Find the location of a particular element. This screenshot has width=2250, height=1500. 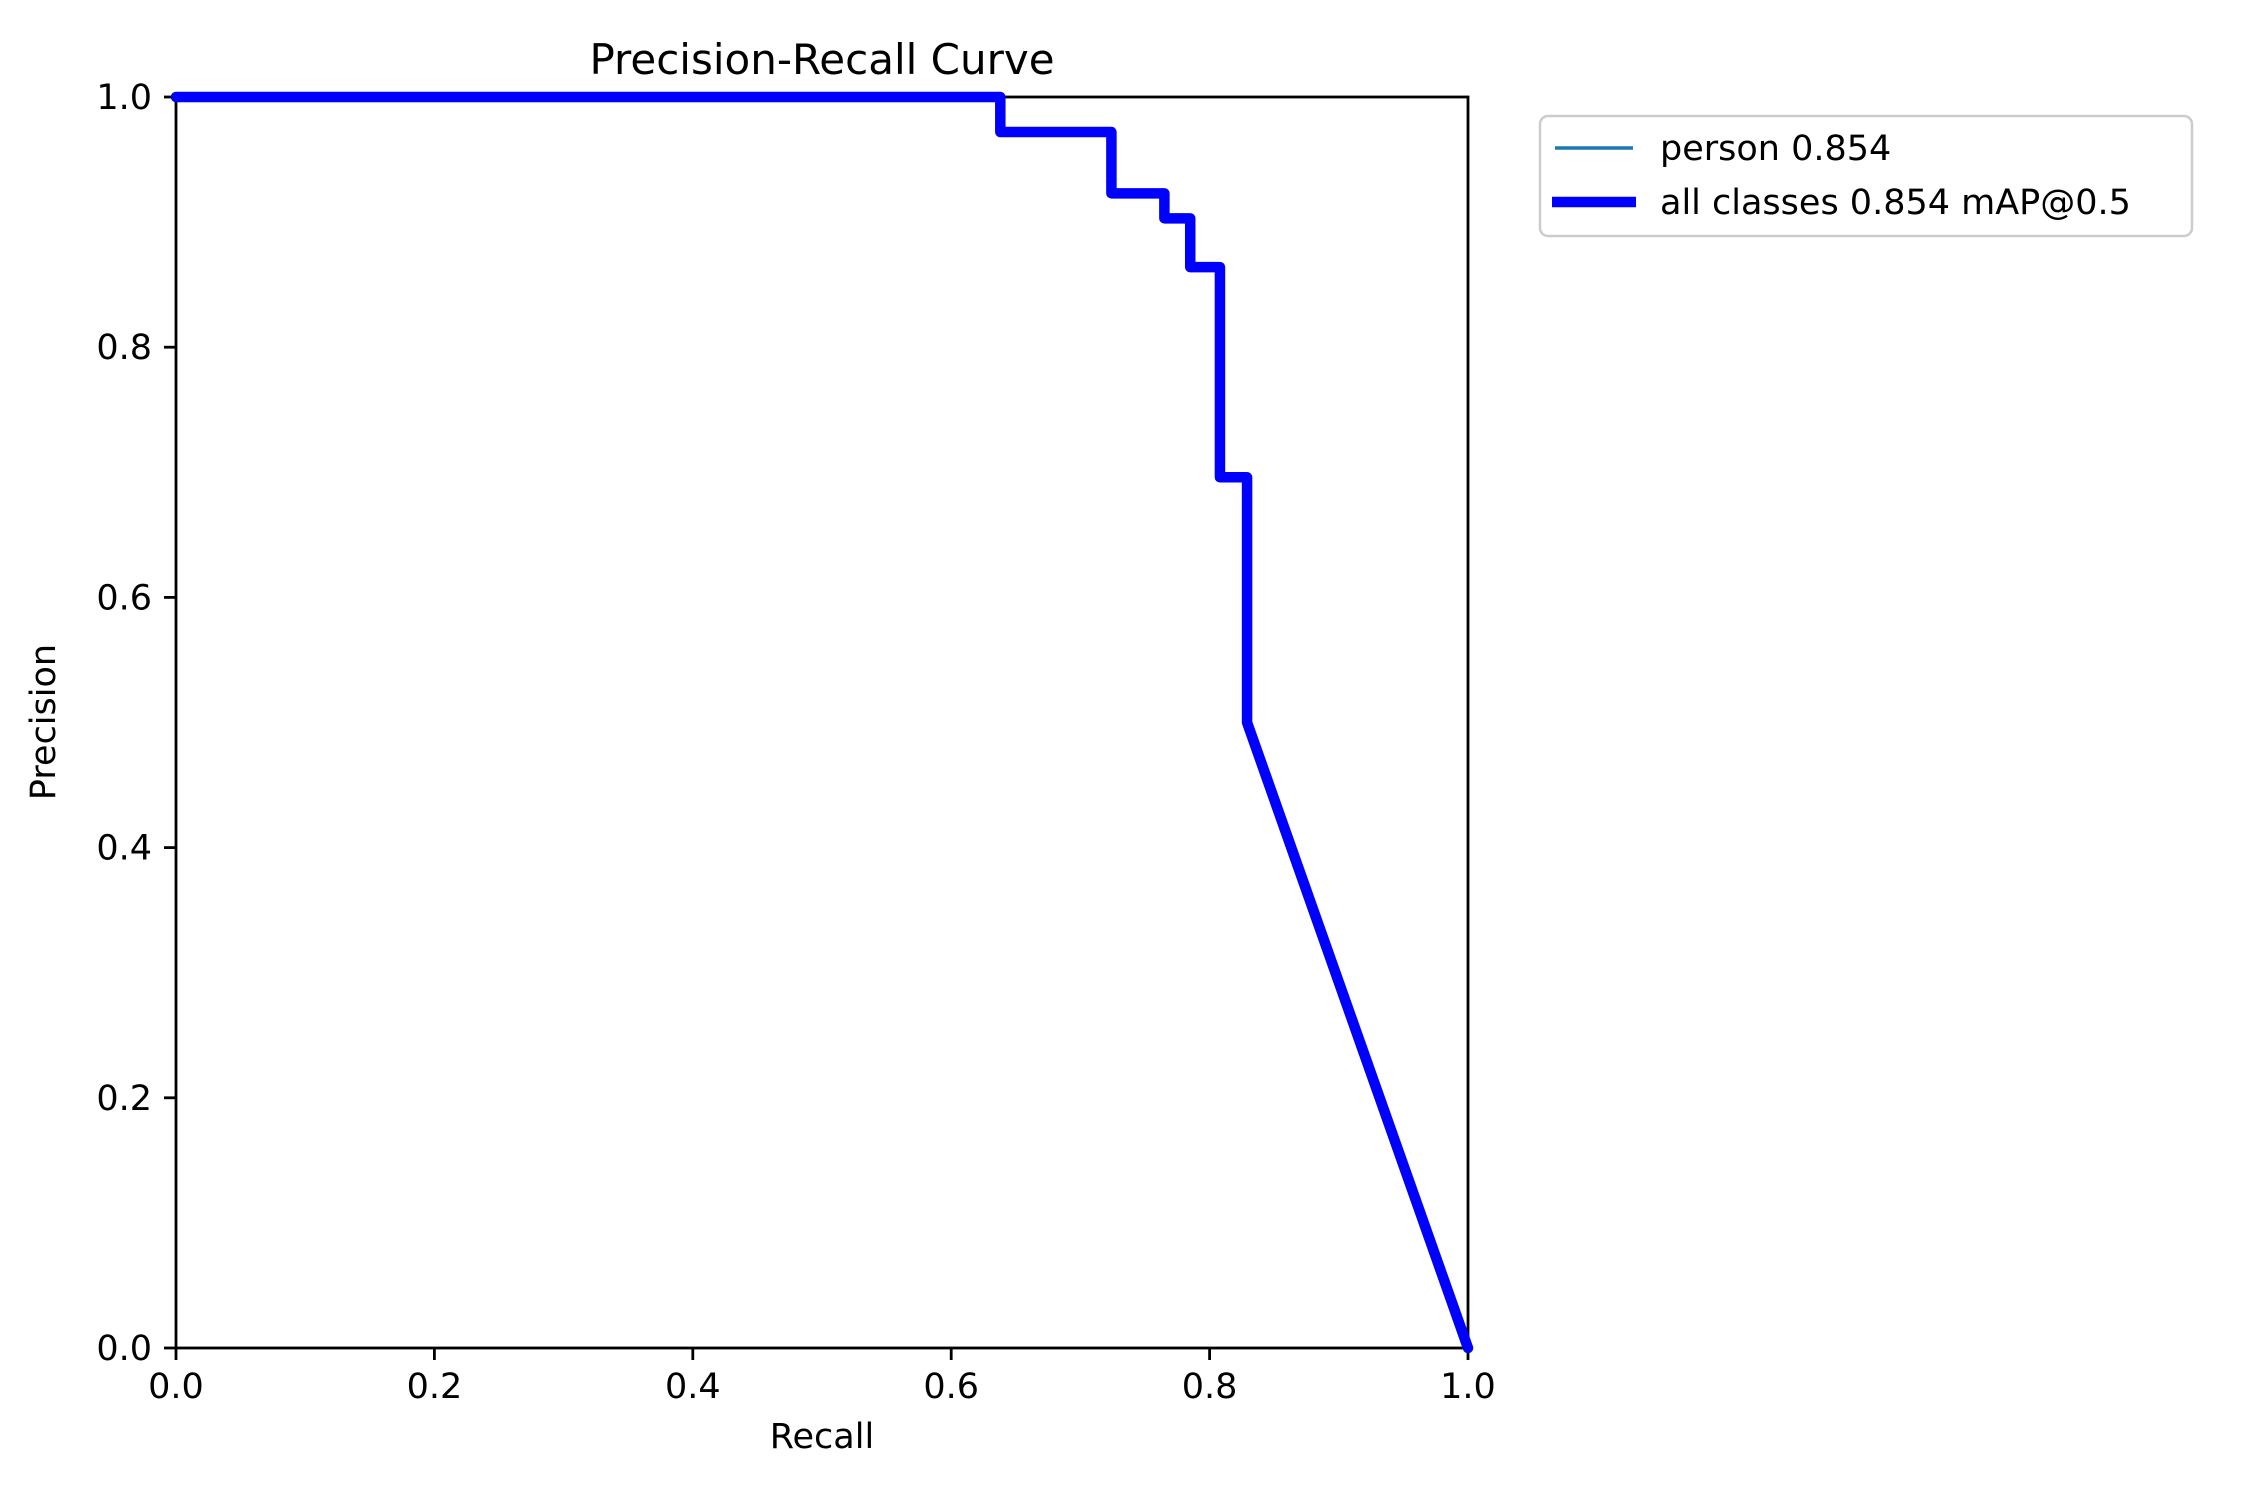

y-ticks: 0.0 0.2 0.4 0.6 0.8 1.0 is located at coordinates (136, 723).